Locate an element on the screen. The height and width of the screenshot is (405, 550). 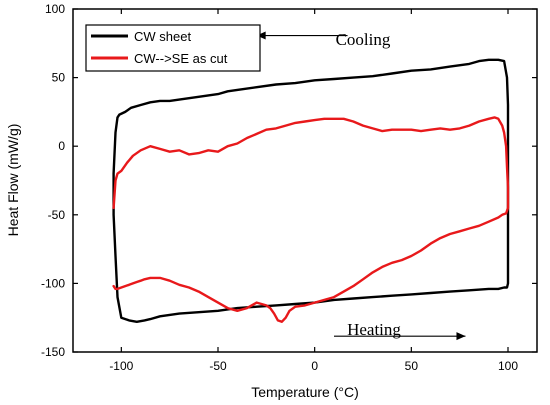
legend: CW sheet CW-->SE as cut is located at coordinates (173, 48).